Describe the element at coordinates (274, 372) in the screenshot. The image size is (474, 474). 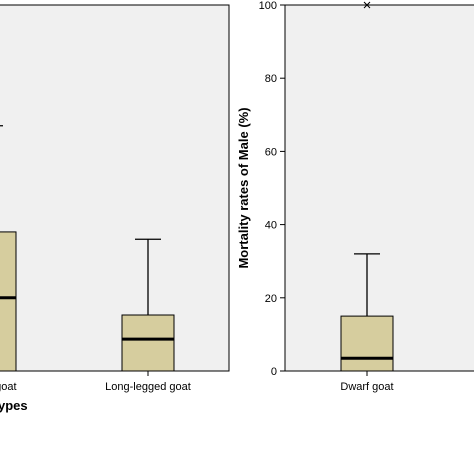
I see `y-tick-label: 0` at that location.